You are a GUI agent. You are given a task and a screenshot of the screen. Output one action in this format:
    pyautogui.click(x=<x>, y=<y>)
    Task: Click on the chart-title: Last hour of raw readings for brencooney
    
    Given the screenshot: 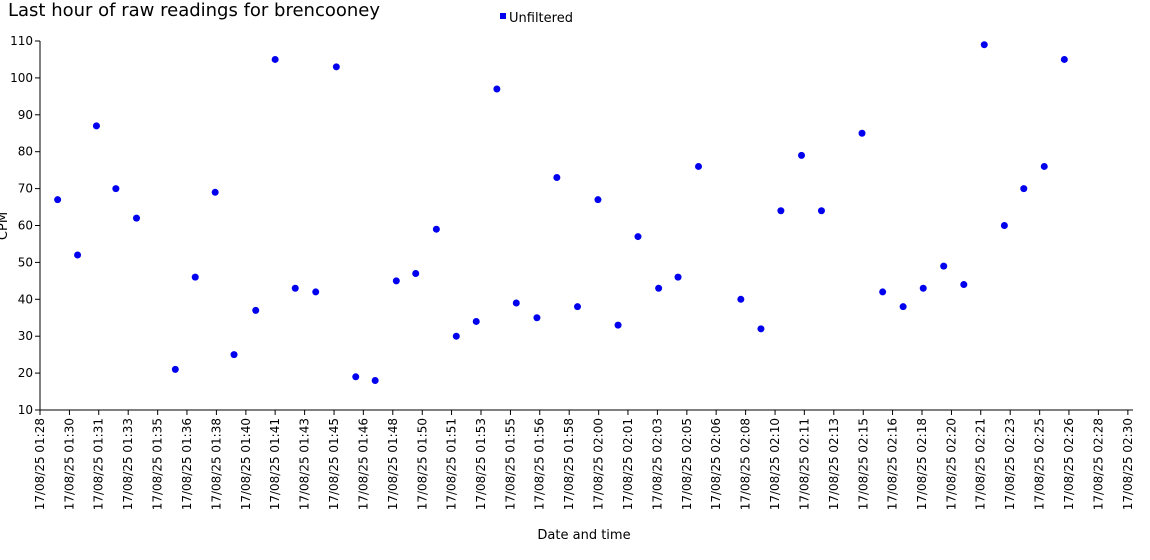 What is the action you would take?
    pyautogui.click(x=194, y=10)
    